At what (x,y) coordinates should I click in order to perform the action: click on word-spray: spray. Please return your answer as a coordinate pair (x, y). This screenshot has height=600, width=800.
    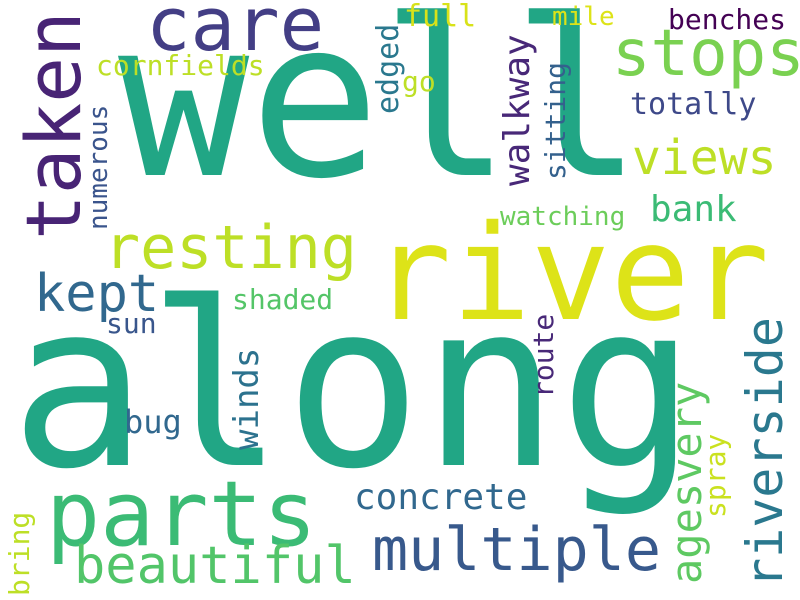
    Looking at the image, I should click on (715, 475).